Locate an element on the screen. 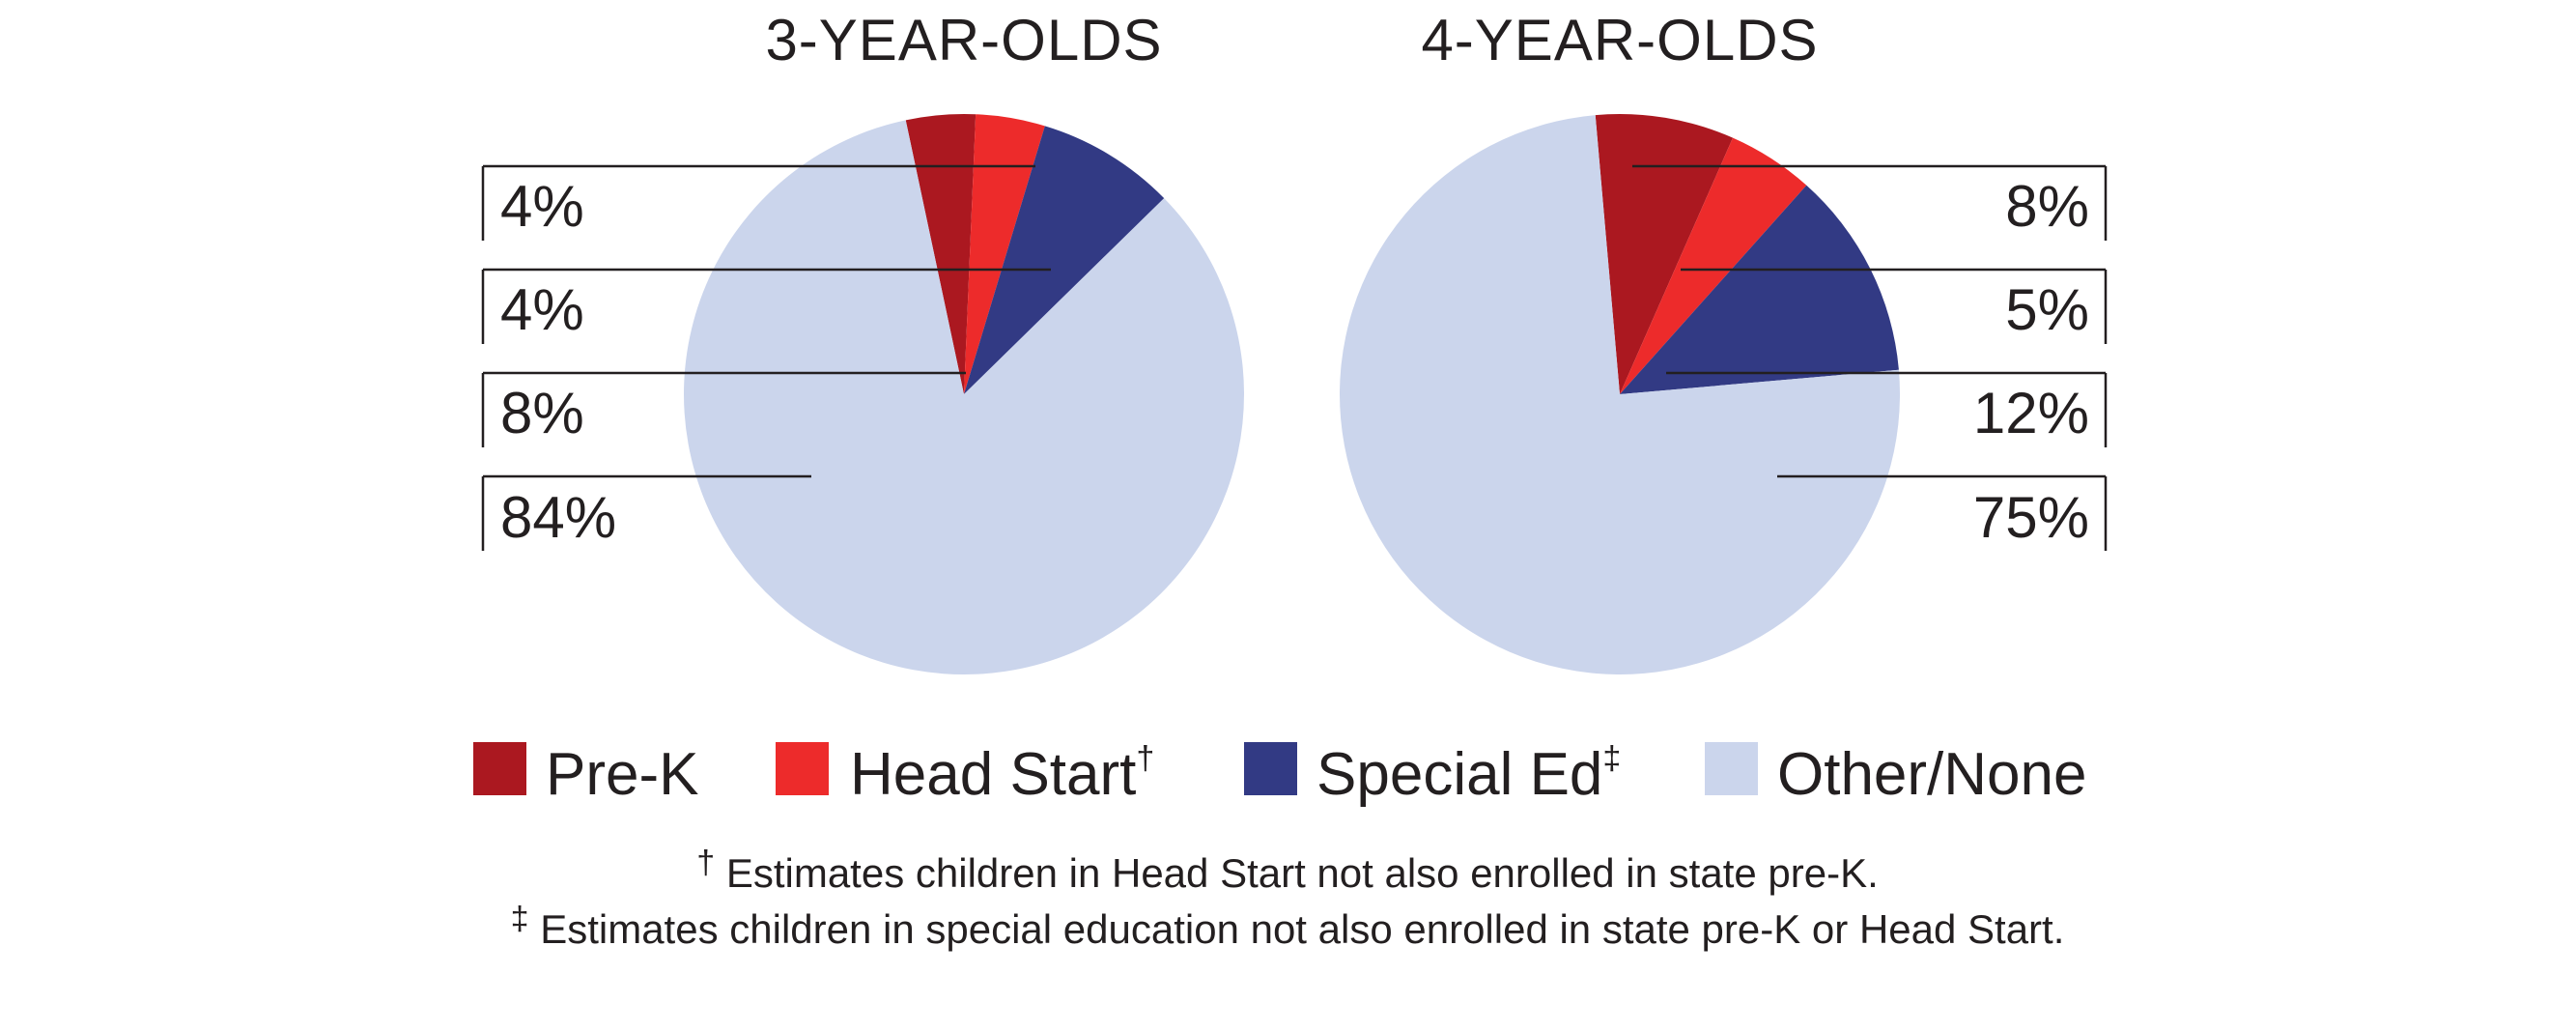  legend-swatch-other is located at coordinates (1731, 769).